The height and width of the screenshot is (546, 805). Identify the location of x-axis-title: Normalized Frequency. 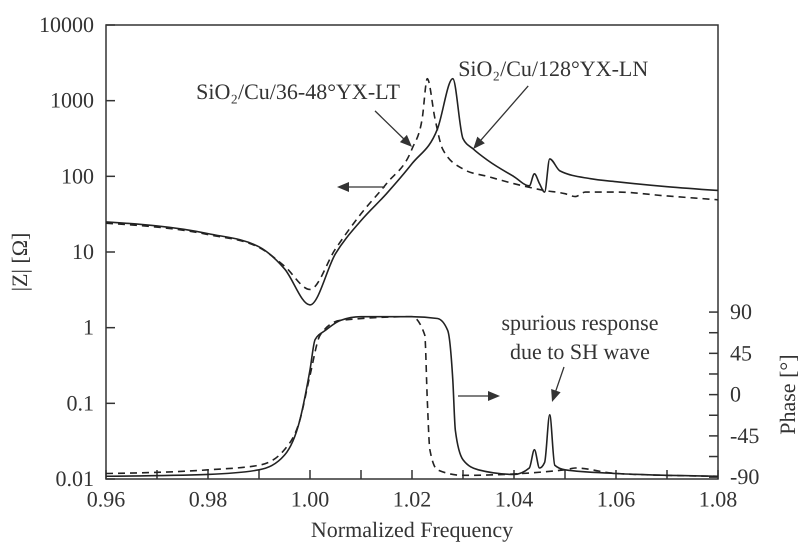
(412, 529).